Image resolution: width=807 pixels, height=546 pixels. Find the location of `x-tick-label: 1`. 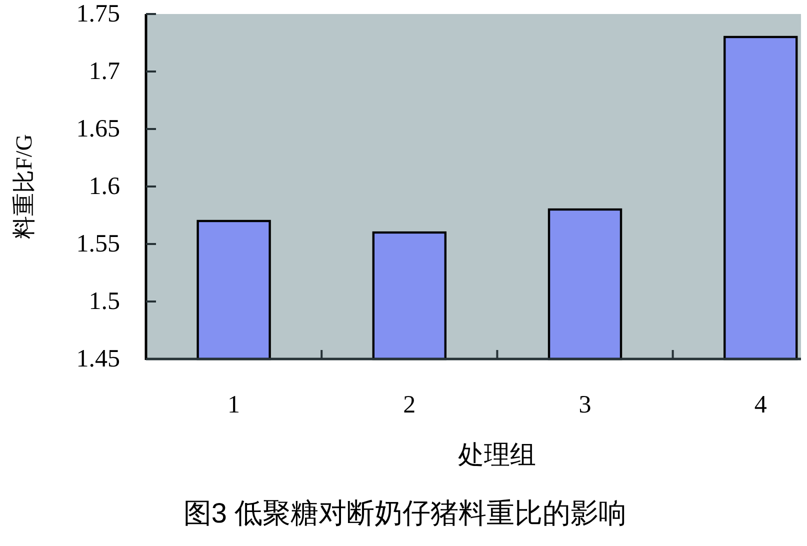

x-tick-label: 1 is located at coordinates (234, 405).